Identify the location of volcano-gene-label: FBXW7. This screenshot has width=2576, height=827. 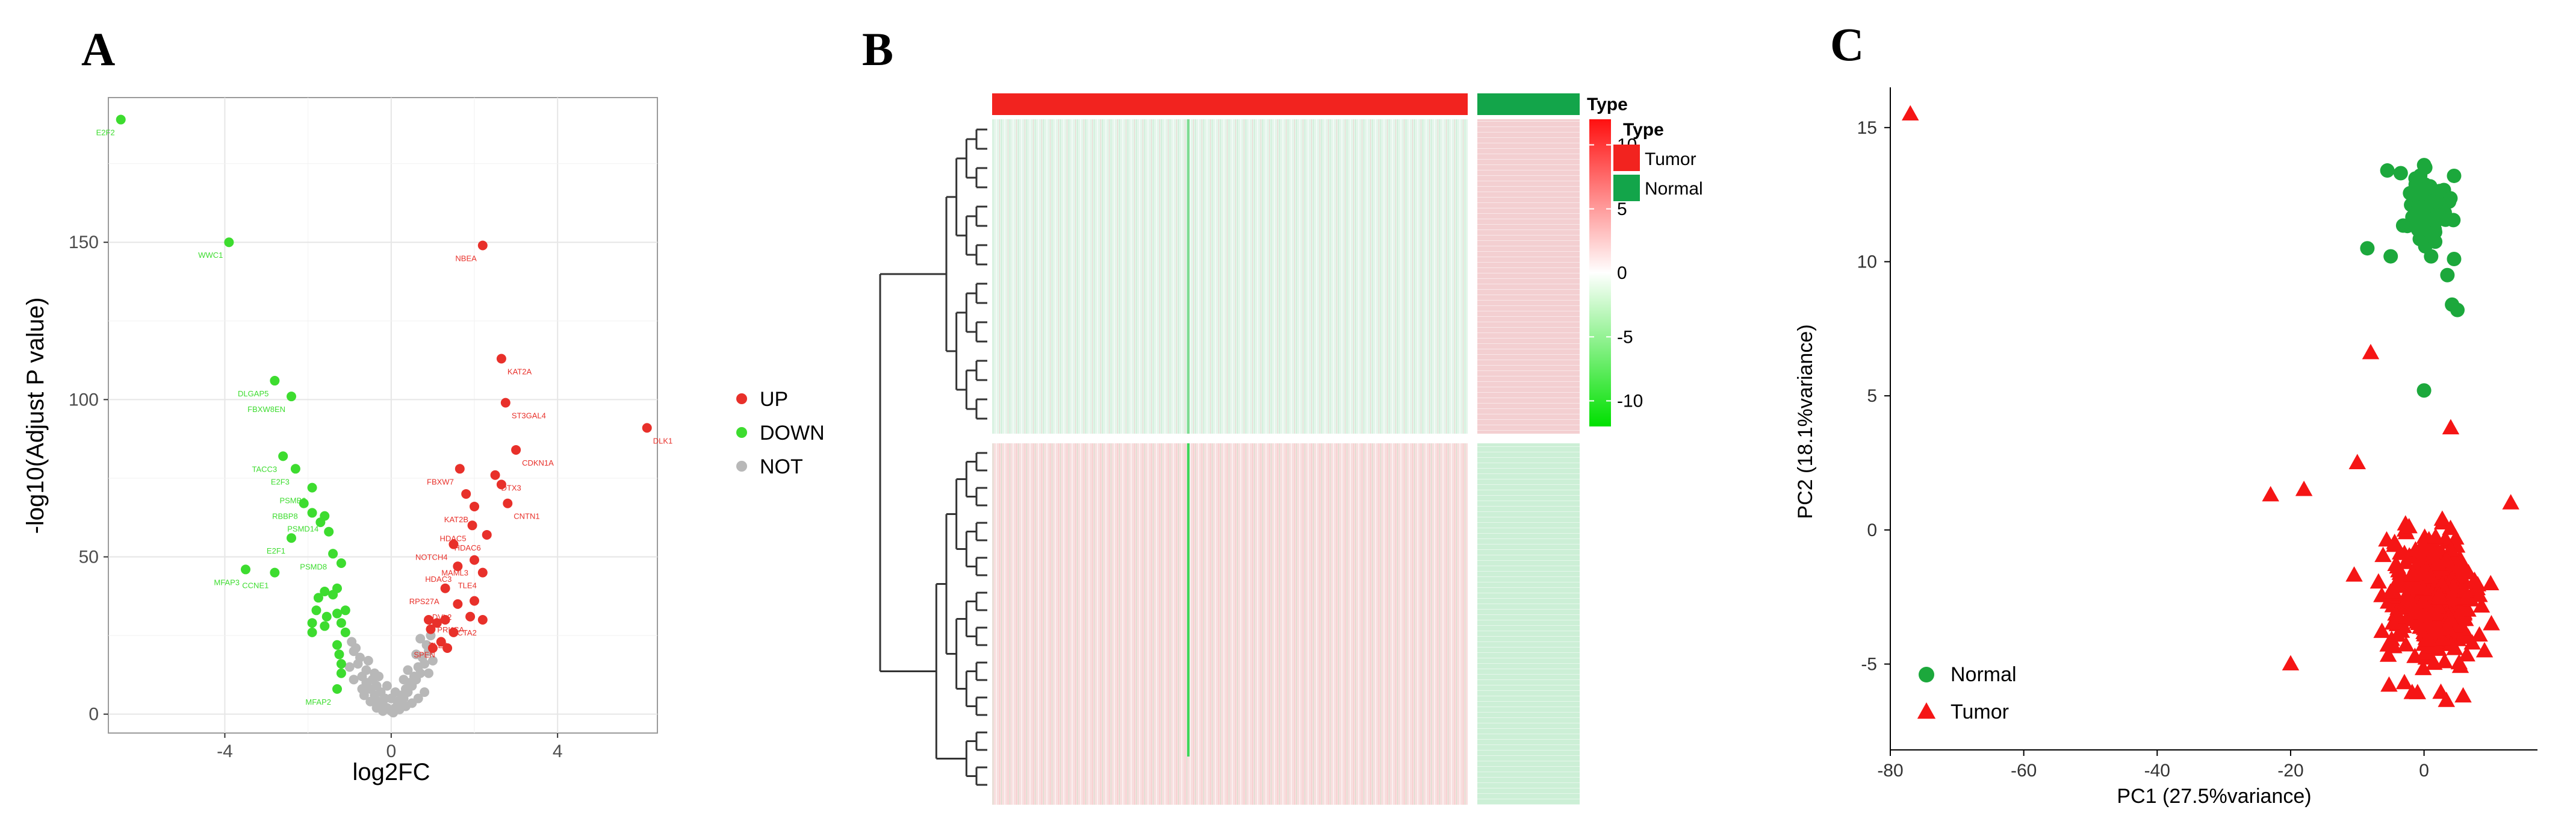
(440, 481).